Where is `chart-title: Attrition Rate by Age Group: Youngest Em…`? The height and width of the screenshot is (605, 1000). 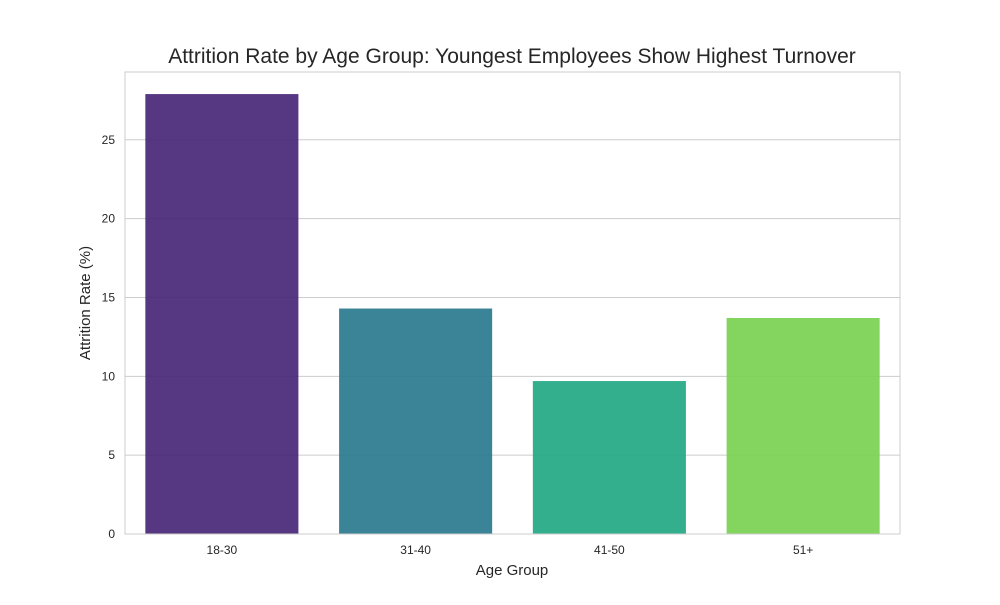
chart-title: Attrition Rate by Age Group: Youngest Em… is located at coordinates (512, 56).